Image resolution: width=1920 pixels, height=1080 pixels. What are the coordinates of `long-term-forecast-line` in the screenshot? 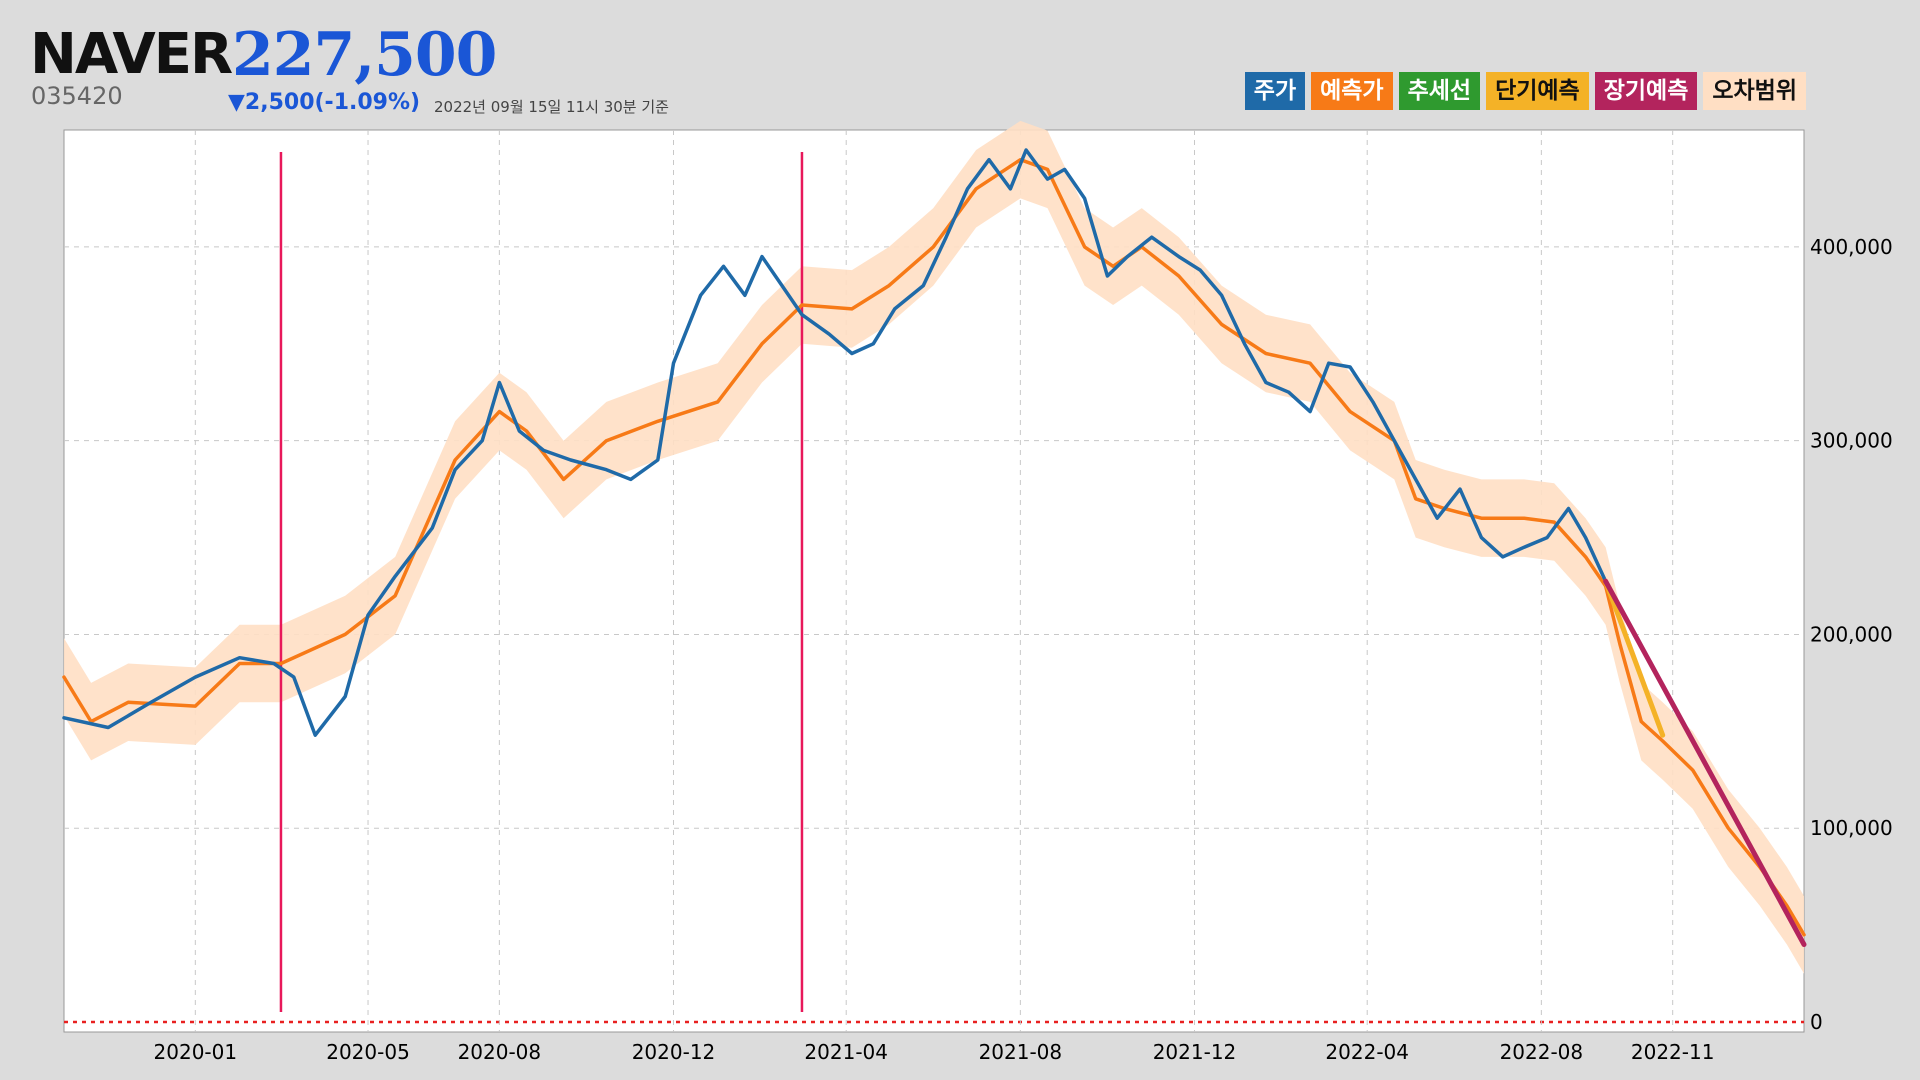 It's located at (1705, 762).